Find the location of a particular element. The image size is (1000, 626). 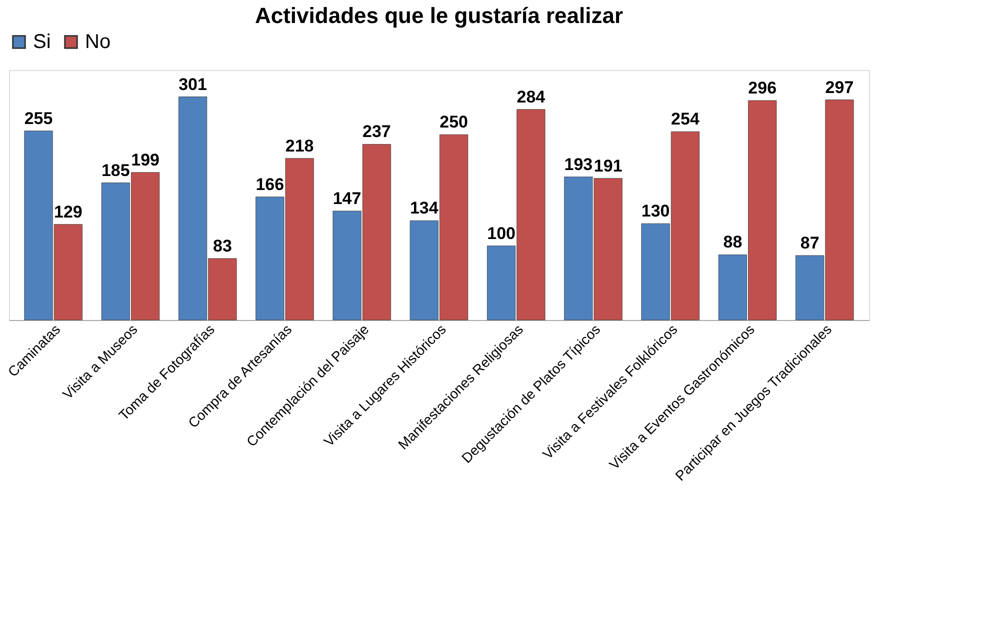

data-label: 296 is located at coordinates (762, 88).